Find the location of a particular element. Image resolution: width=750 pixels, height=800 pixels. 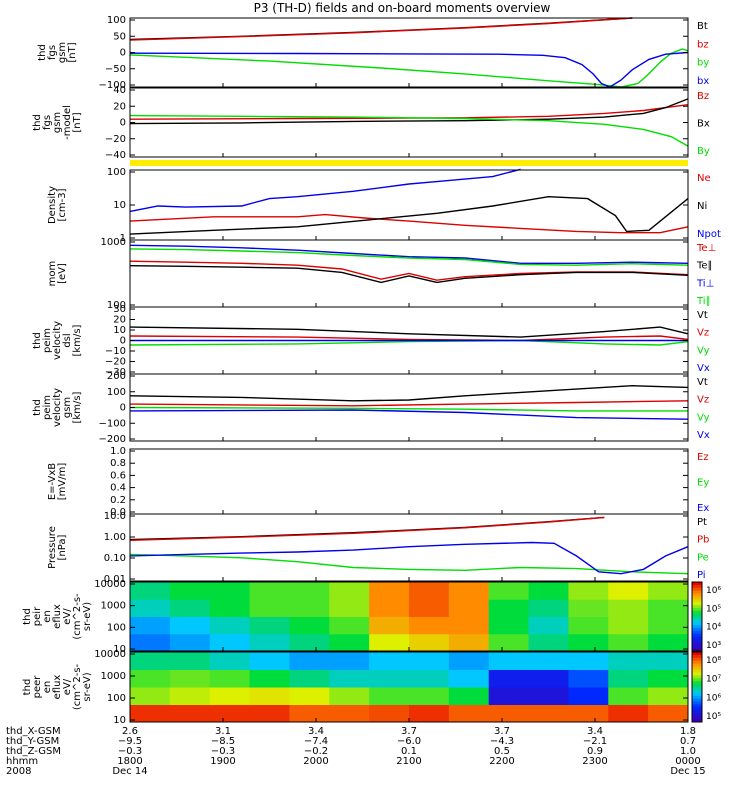

panel-p2: Bz Bx By 40 20 0 −20 −40 thd fgs gsm -model [nT] is located at coordinates (371, 123).